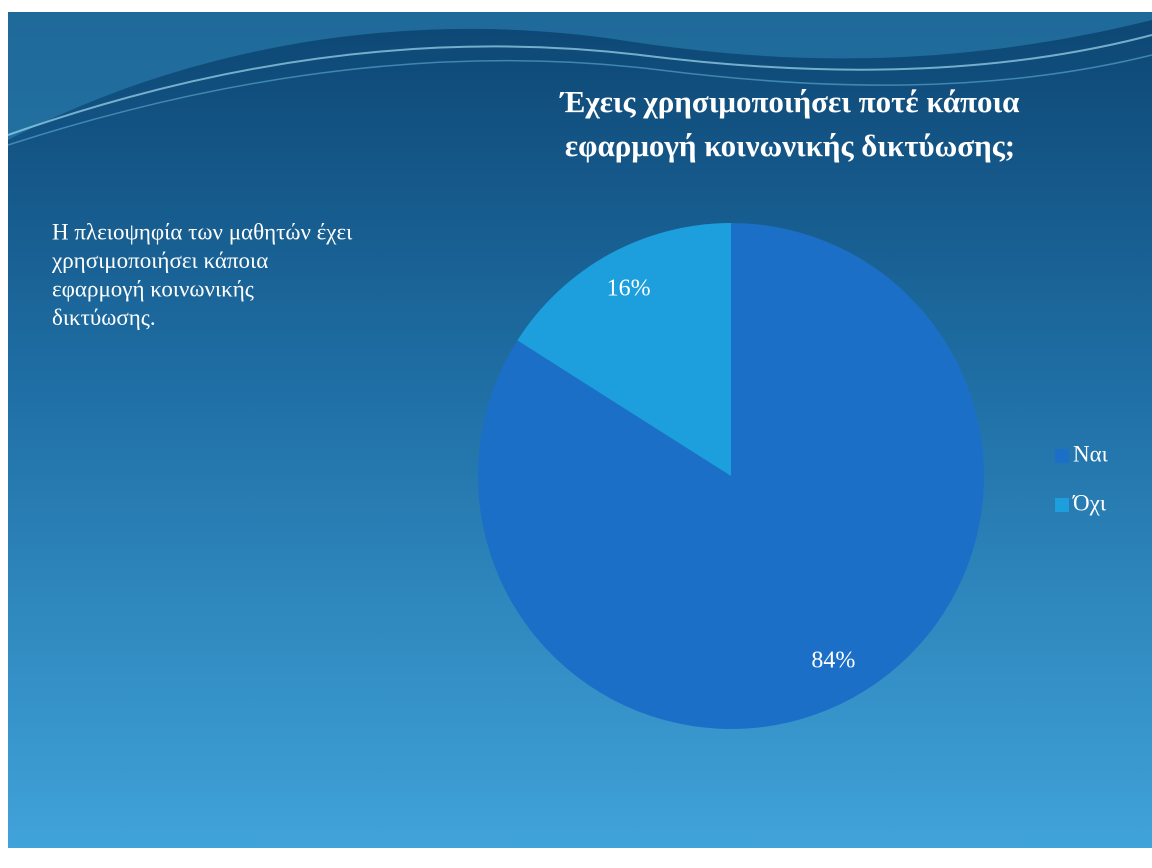 The width and height of the screenshot is (1152, 868). Describe the element at coordinates (159, 260) in the screenshot. I see `annotation: χρησιμοποιήσει κάποια` at that location.